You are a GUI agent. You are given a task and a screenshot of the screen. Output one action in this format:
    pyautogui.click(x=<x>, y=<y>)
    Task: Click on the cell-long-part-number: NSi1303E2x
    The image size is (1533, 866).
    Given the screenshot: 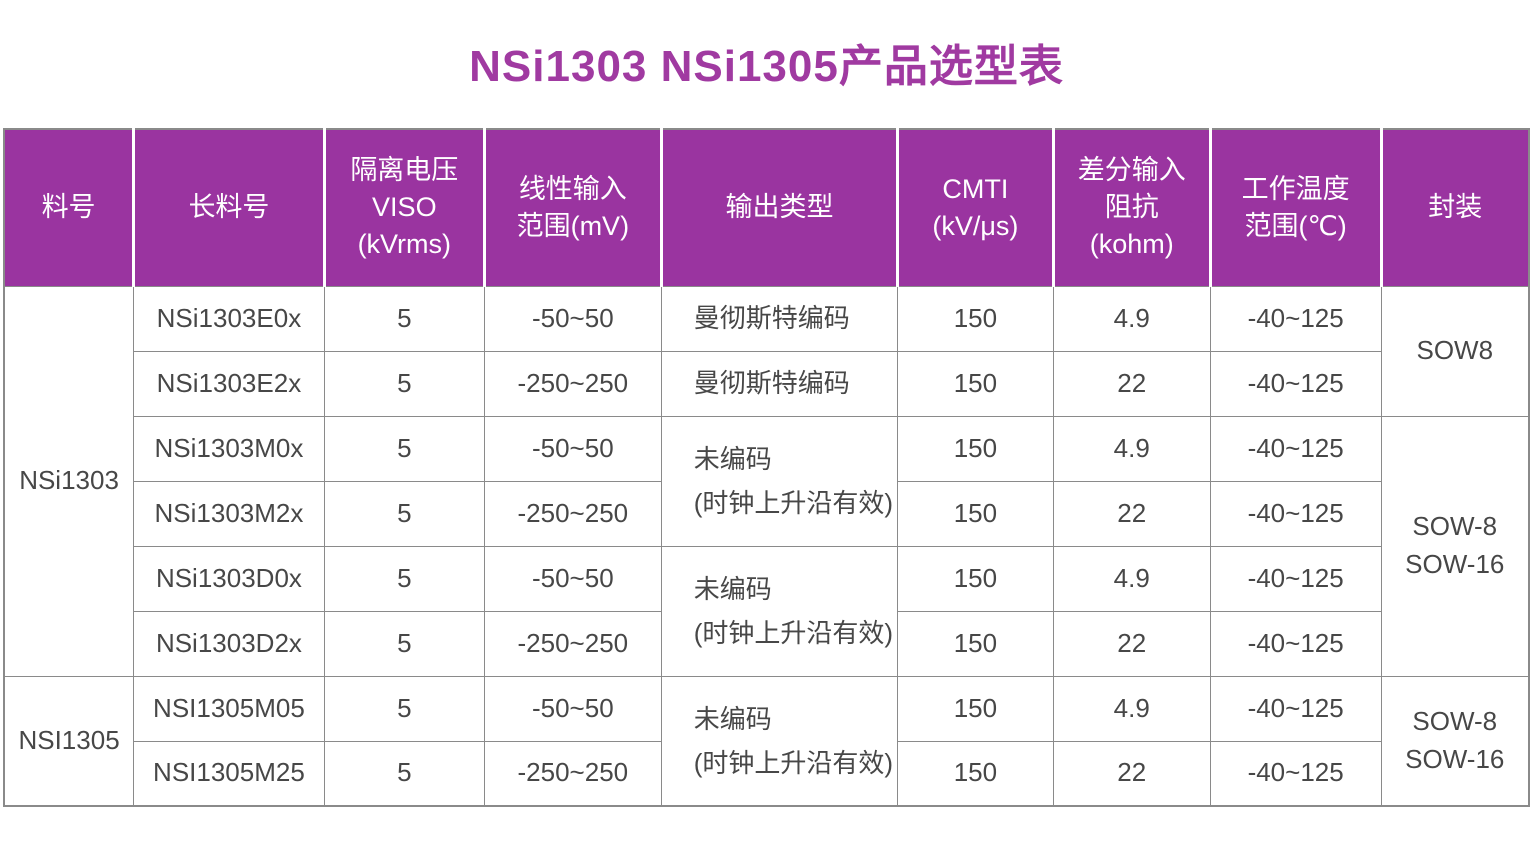 What is the action you would take?
    pyautogui.click(x=229, y=383)
    